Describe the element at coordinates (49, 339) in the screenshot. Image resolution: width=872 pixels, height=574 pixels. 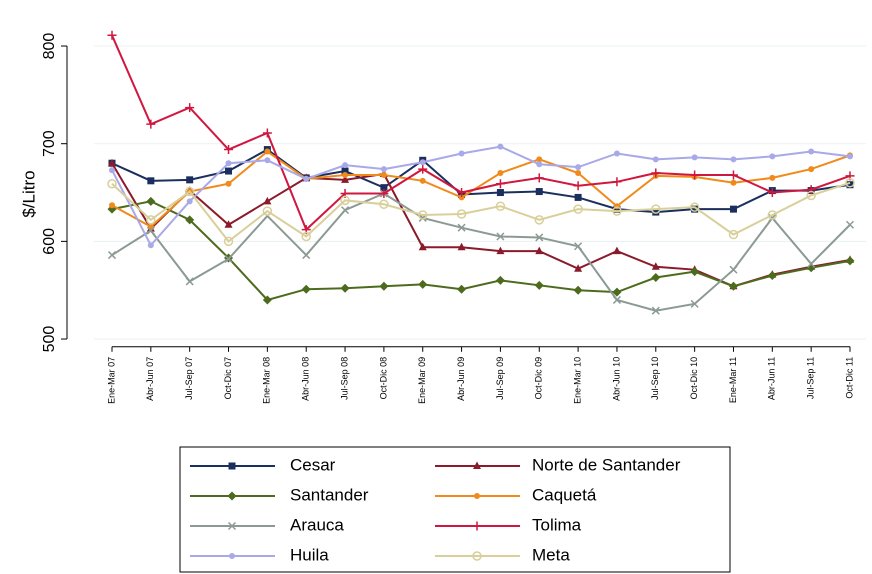
I see `y-tick-label: 500` at that location.